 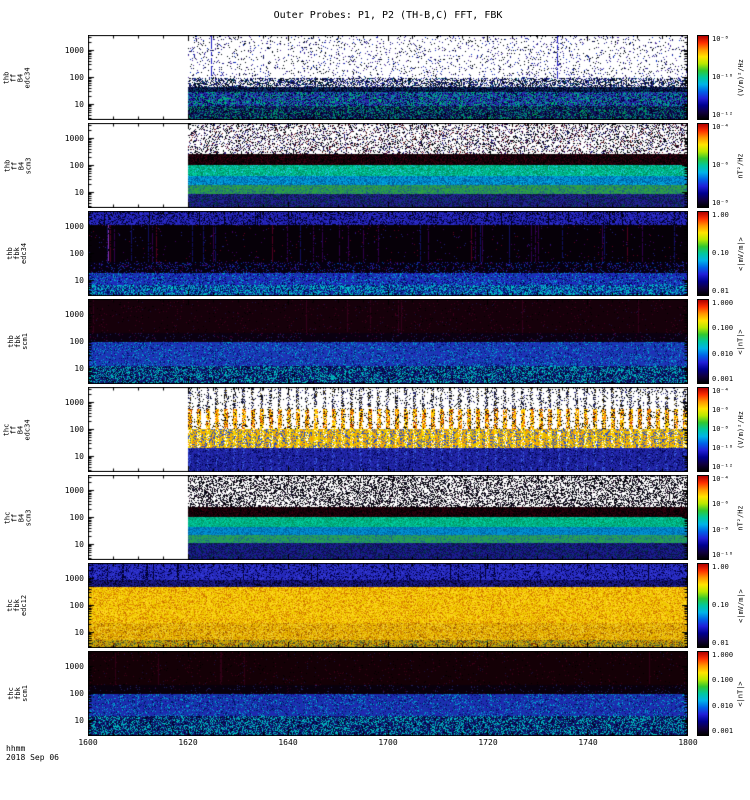 I want to click on panel-ylabel: thb fbk edc34, so click(x=18, y=253).